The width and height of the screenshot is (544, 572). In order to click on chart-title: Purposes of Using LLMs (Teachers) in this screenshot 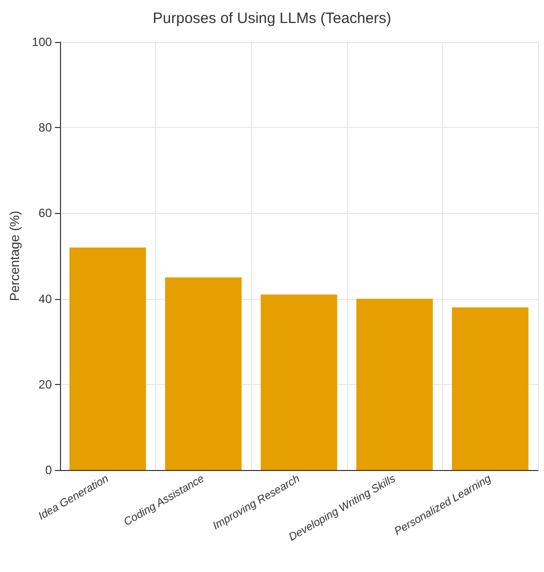, I will do `click(272, 18)`.